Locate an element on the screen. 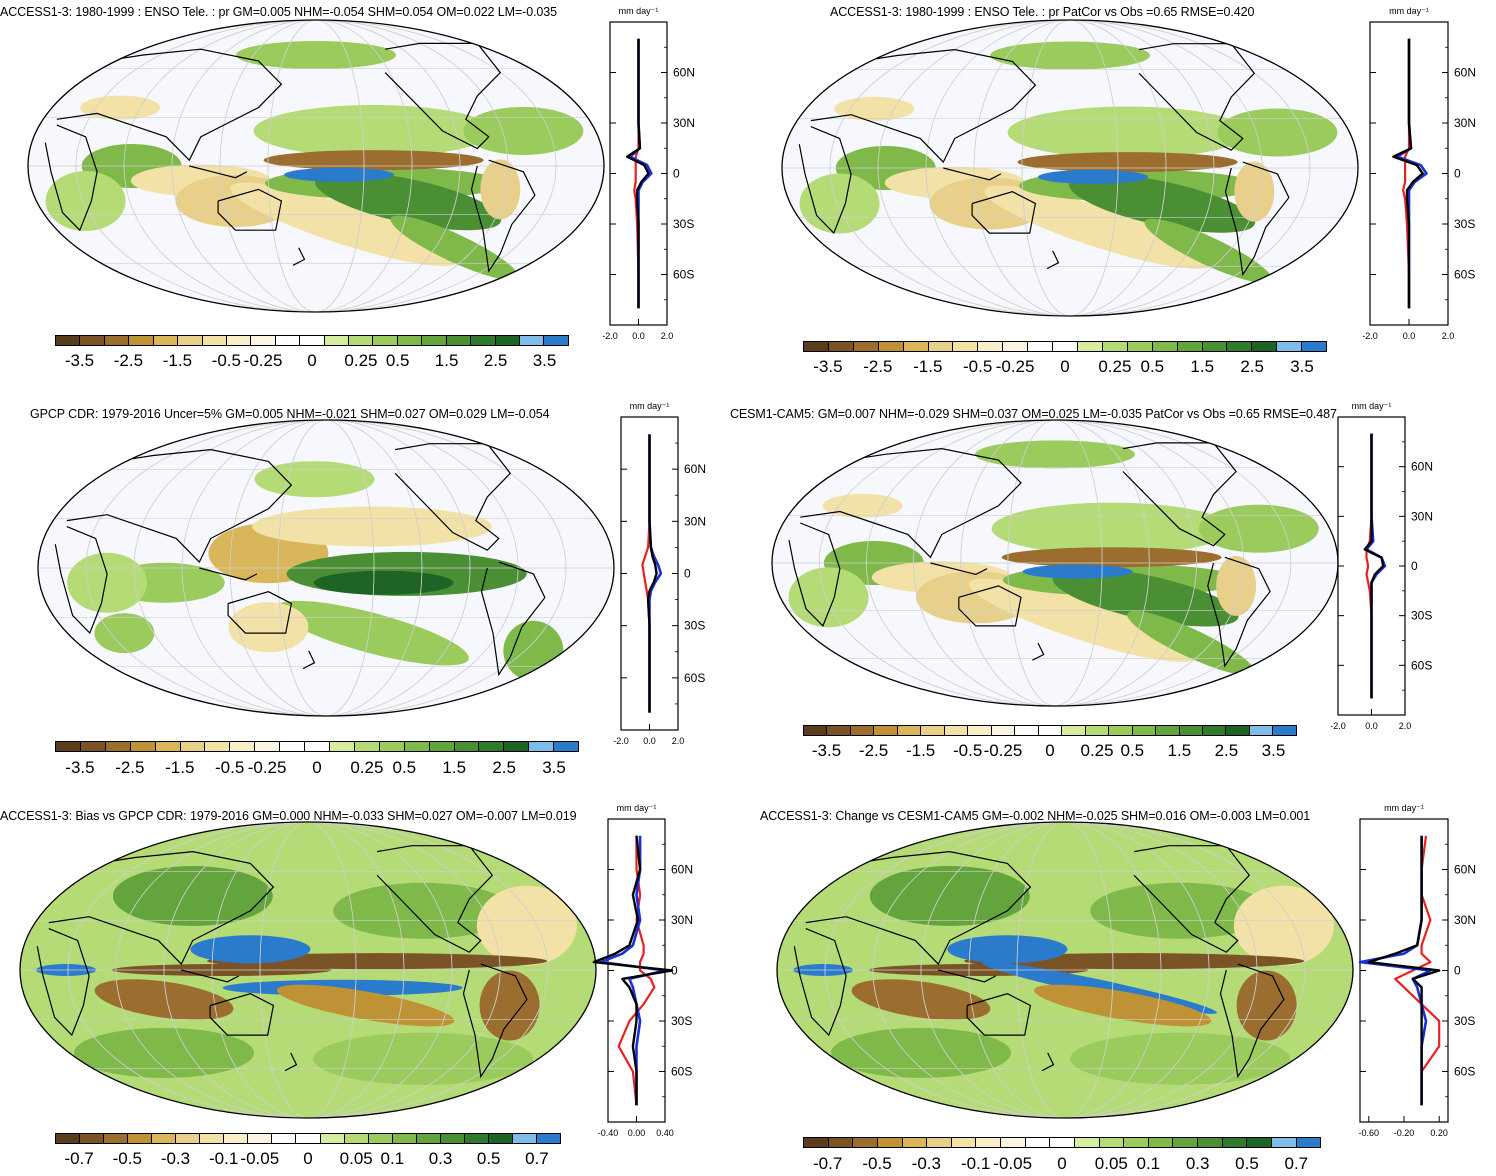  colorbar-tick-label: -0.25 is located at coordinates (1015, 366).